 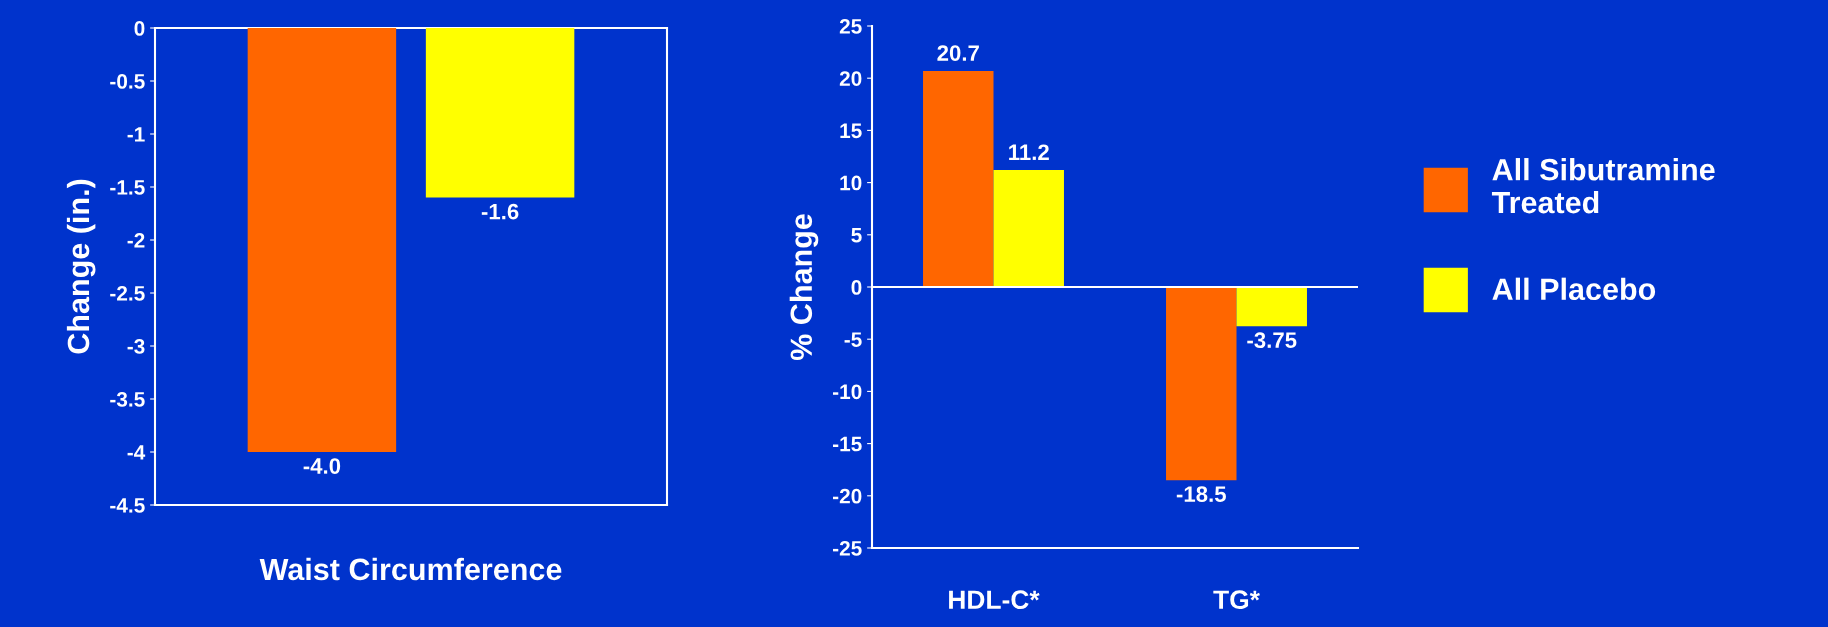 I want to click on legend-label: All Sibutramine Treated, so click(x=1603, y=186).